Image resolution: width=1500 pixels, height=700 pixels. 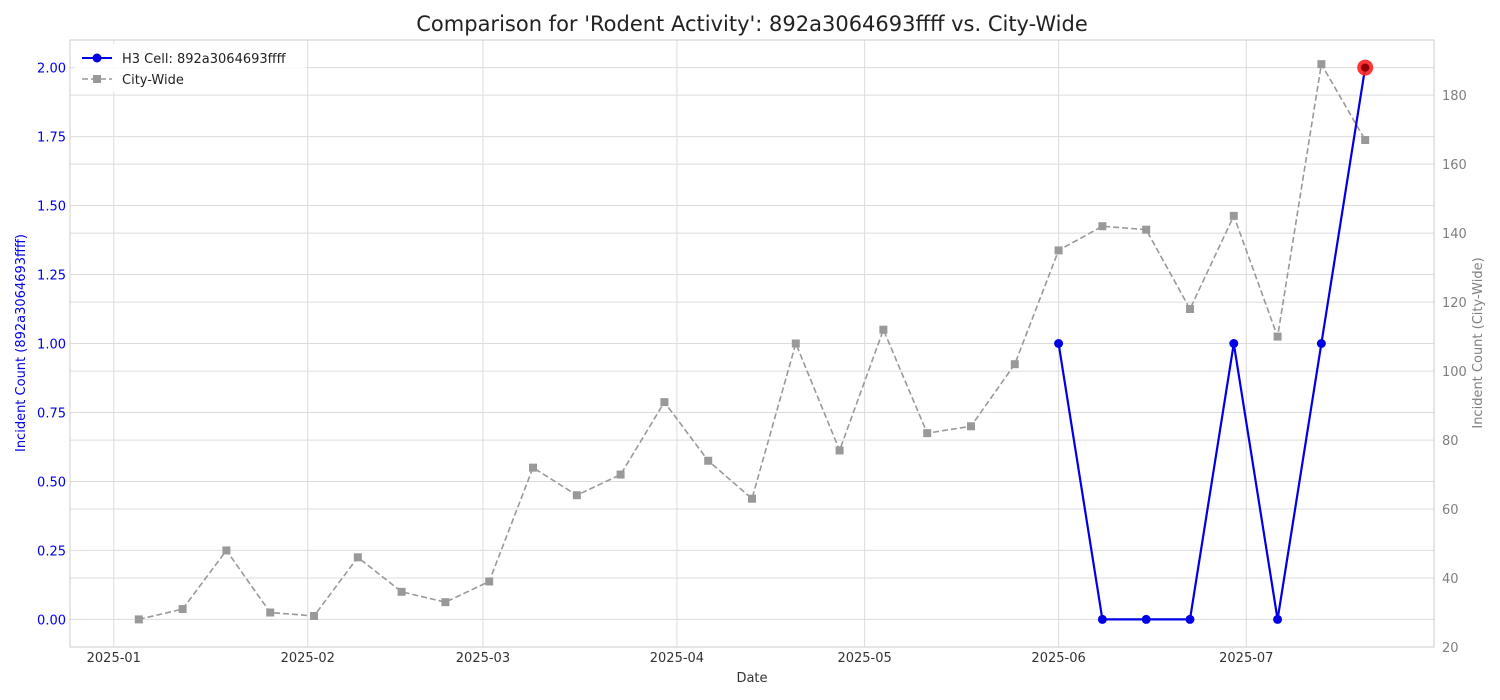 What do you see at coordinates (864, 658) in the screenshot?
I see `x-tick-label: 2025-05` at bounding box center [864, 658].